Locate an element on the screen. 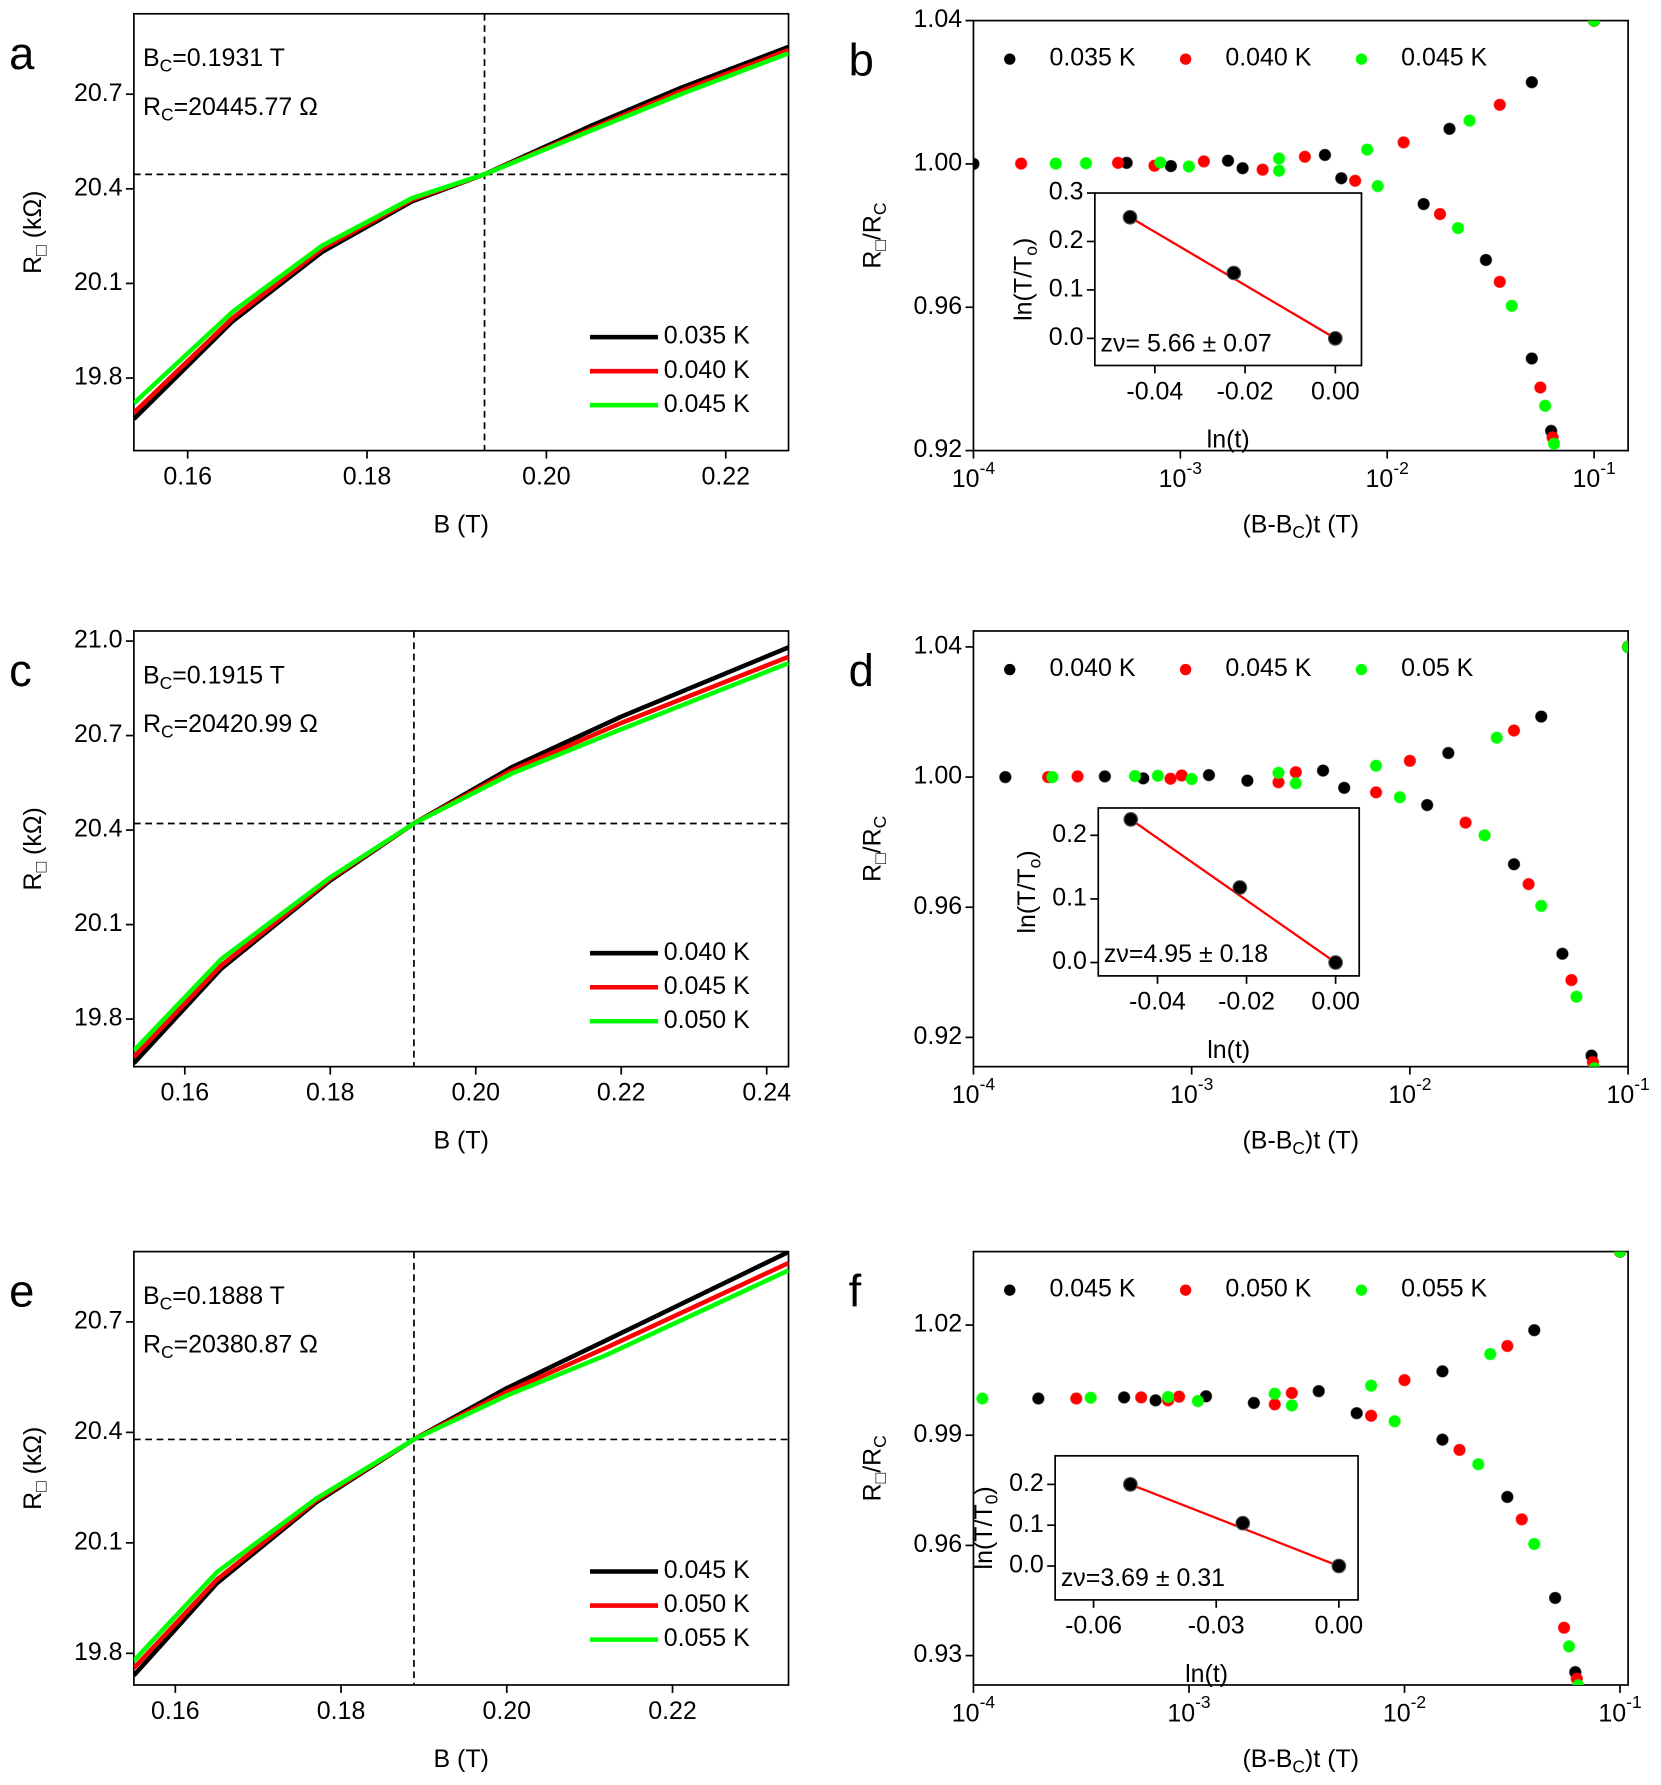 The image size is (1661, 1785). plot-area is located at coordinates (1206, 1527).